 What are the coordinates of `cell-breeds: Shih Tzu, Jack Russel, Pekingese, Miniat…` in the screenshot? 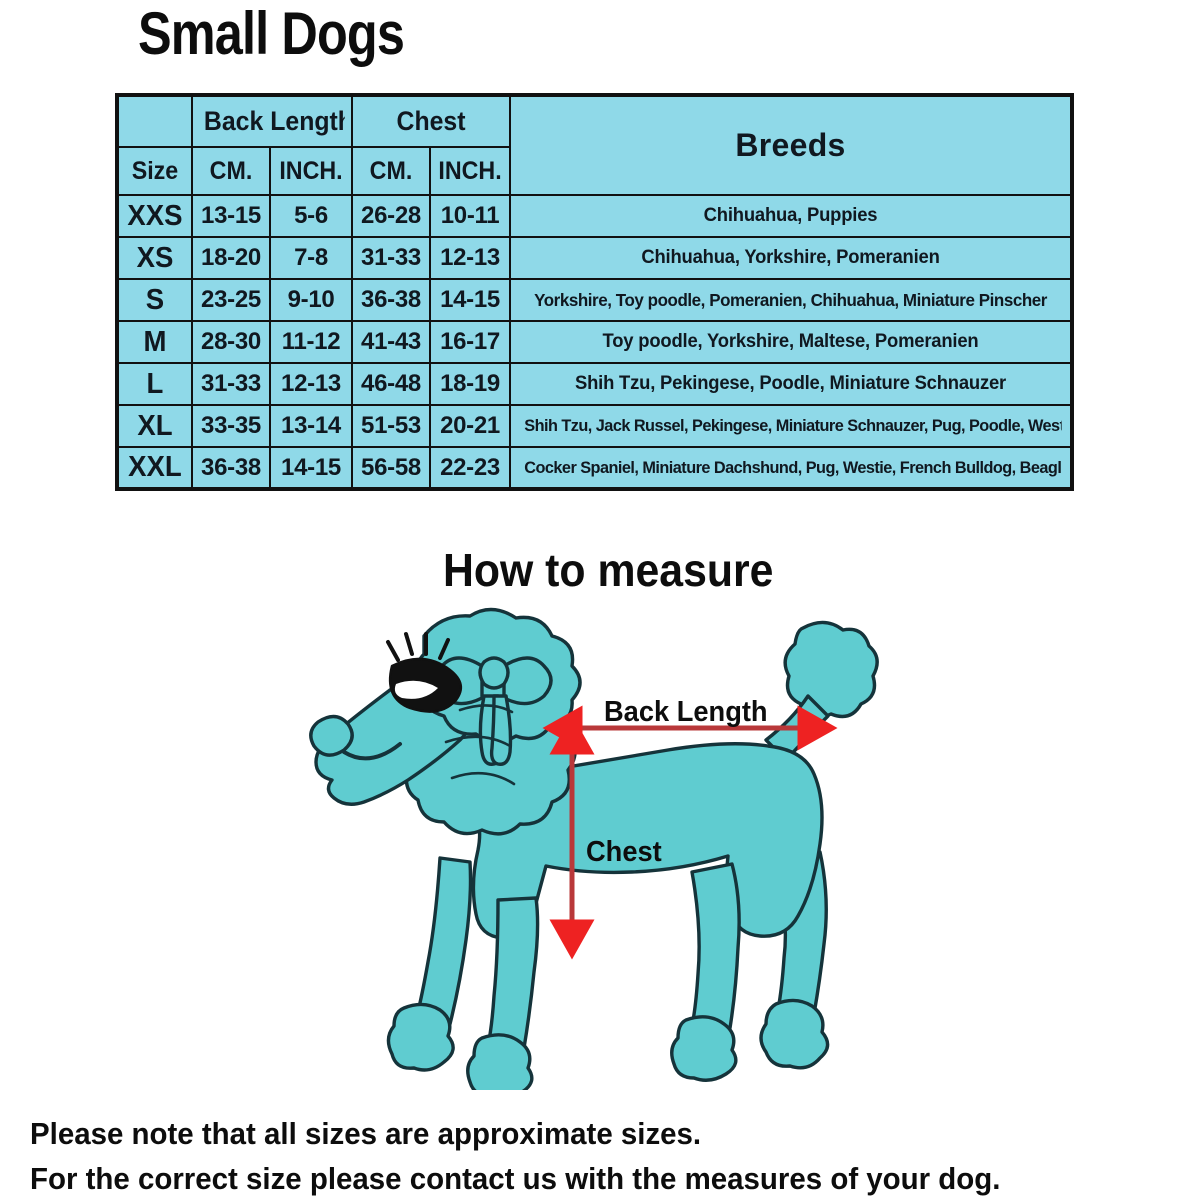 It's located at (791, 426).